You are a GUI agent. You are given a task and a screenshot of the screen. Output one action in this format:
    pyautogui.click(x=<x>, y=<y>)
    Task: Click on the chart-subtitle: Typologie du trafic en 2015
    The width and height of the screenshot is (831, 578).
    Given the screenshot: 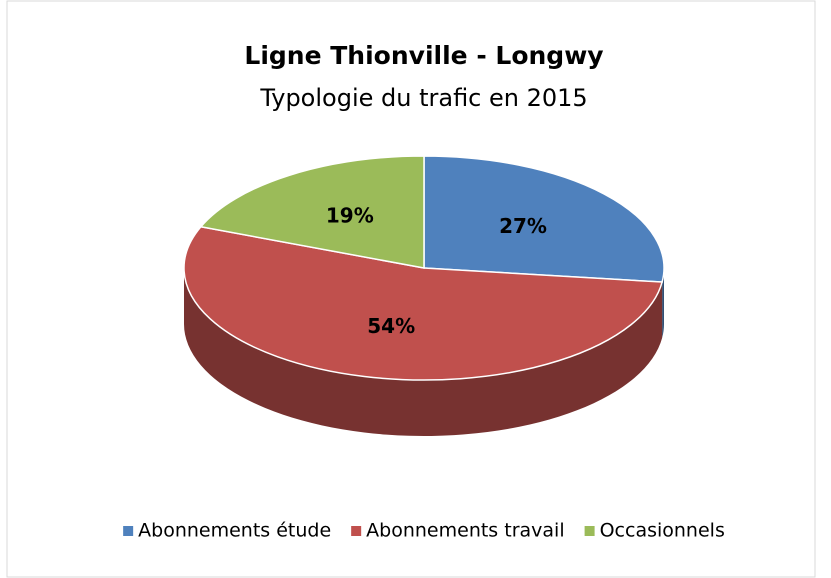 What is the action you would take?
    pyautogui.click(x=423, y=98)
    